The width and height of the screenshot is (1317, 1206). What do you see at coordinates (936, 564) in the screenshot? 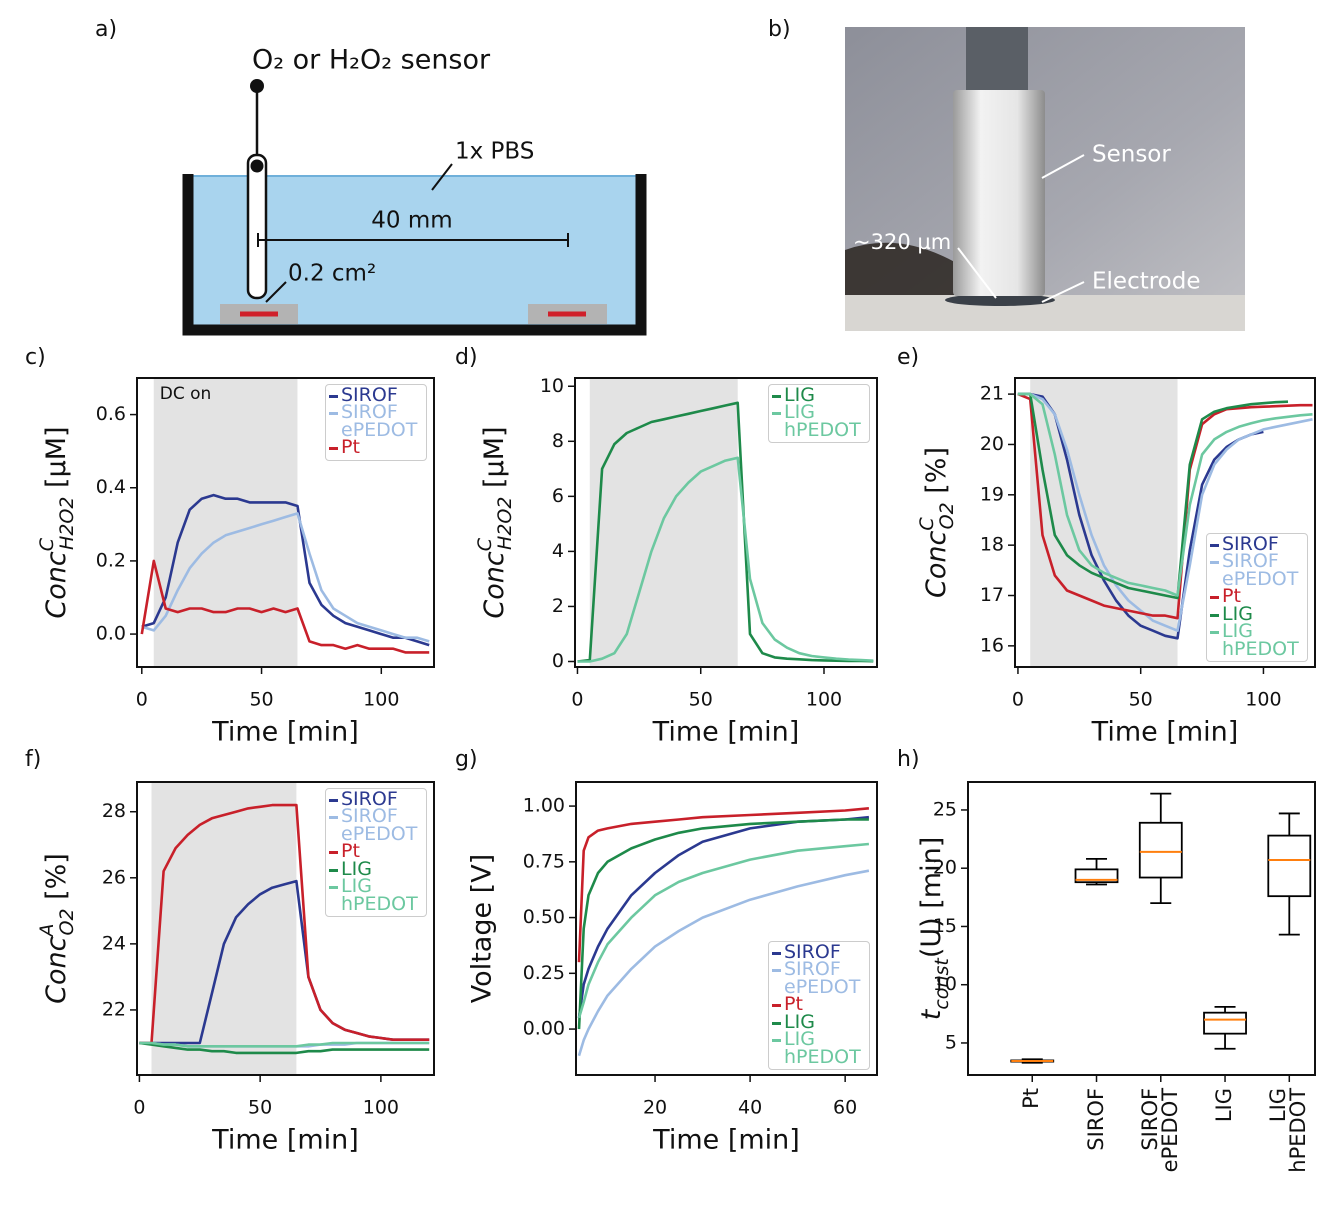
I see `y-label-base: Conc` at bounding box center [936, 564].